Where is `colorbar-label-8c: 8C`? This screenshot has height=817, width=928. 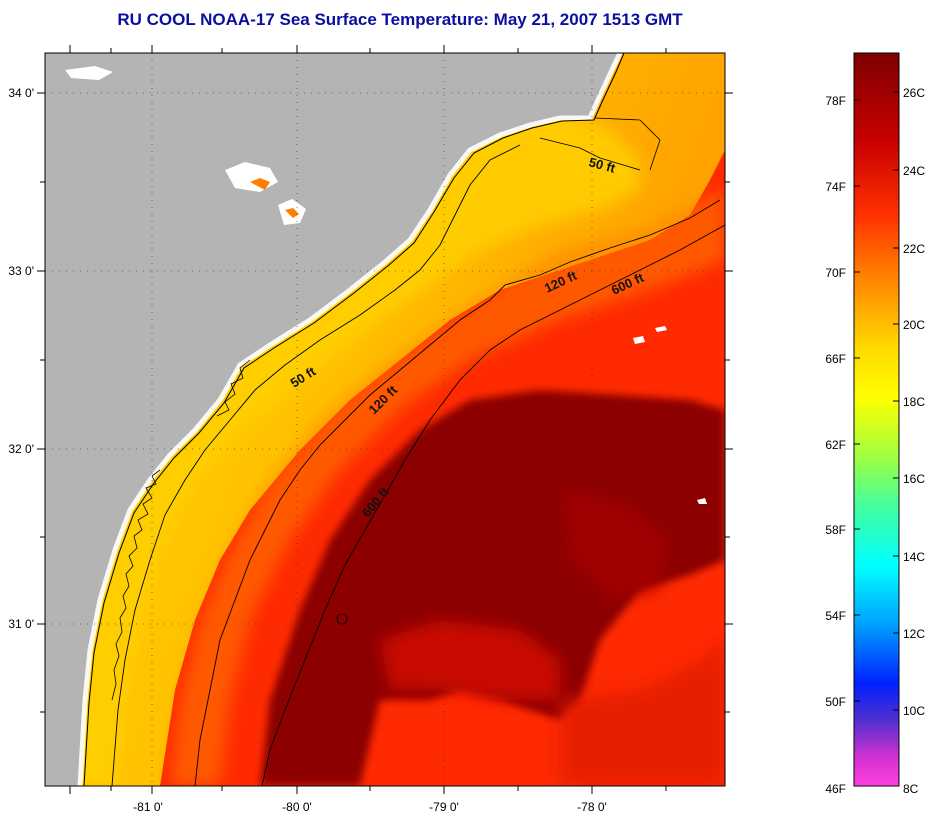 colorbar-label-8c: 8C is located at coordinates (911, 789).